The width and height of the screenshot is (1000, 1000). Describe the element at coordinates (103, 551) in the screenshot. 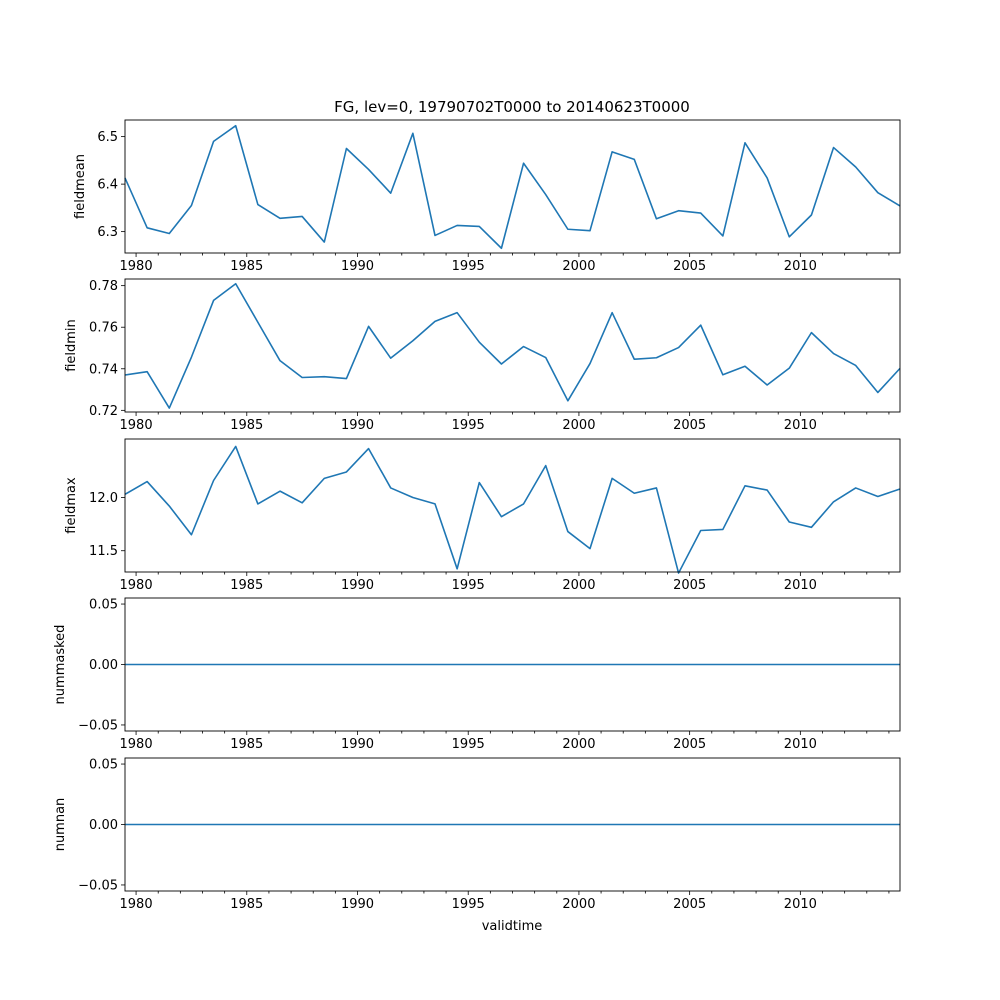

I see `y-tick-label: 11.5` at that location.